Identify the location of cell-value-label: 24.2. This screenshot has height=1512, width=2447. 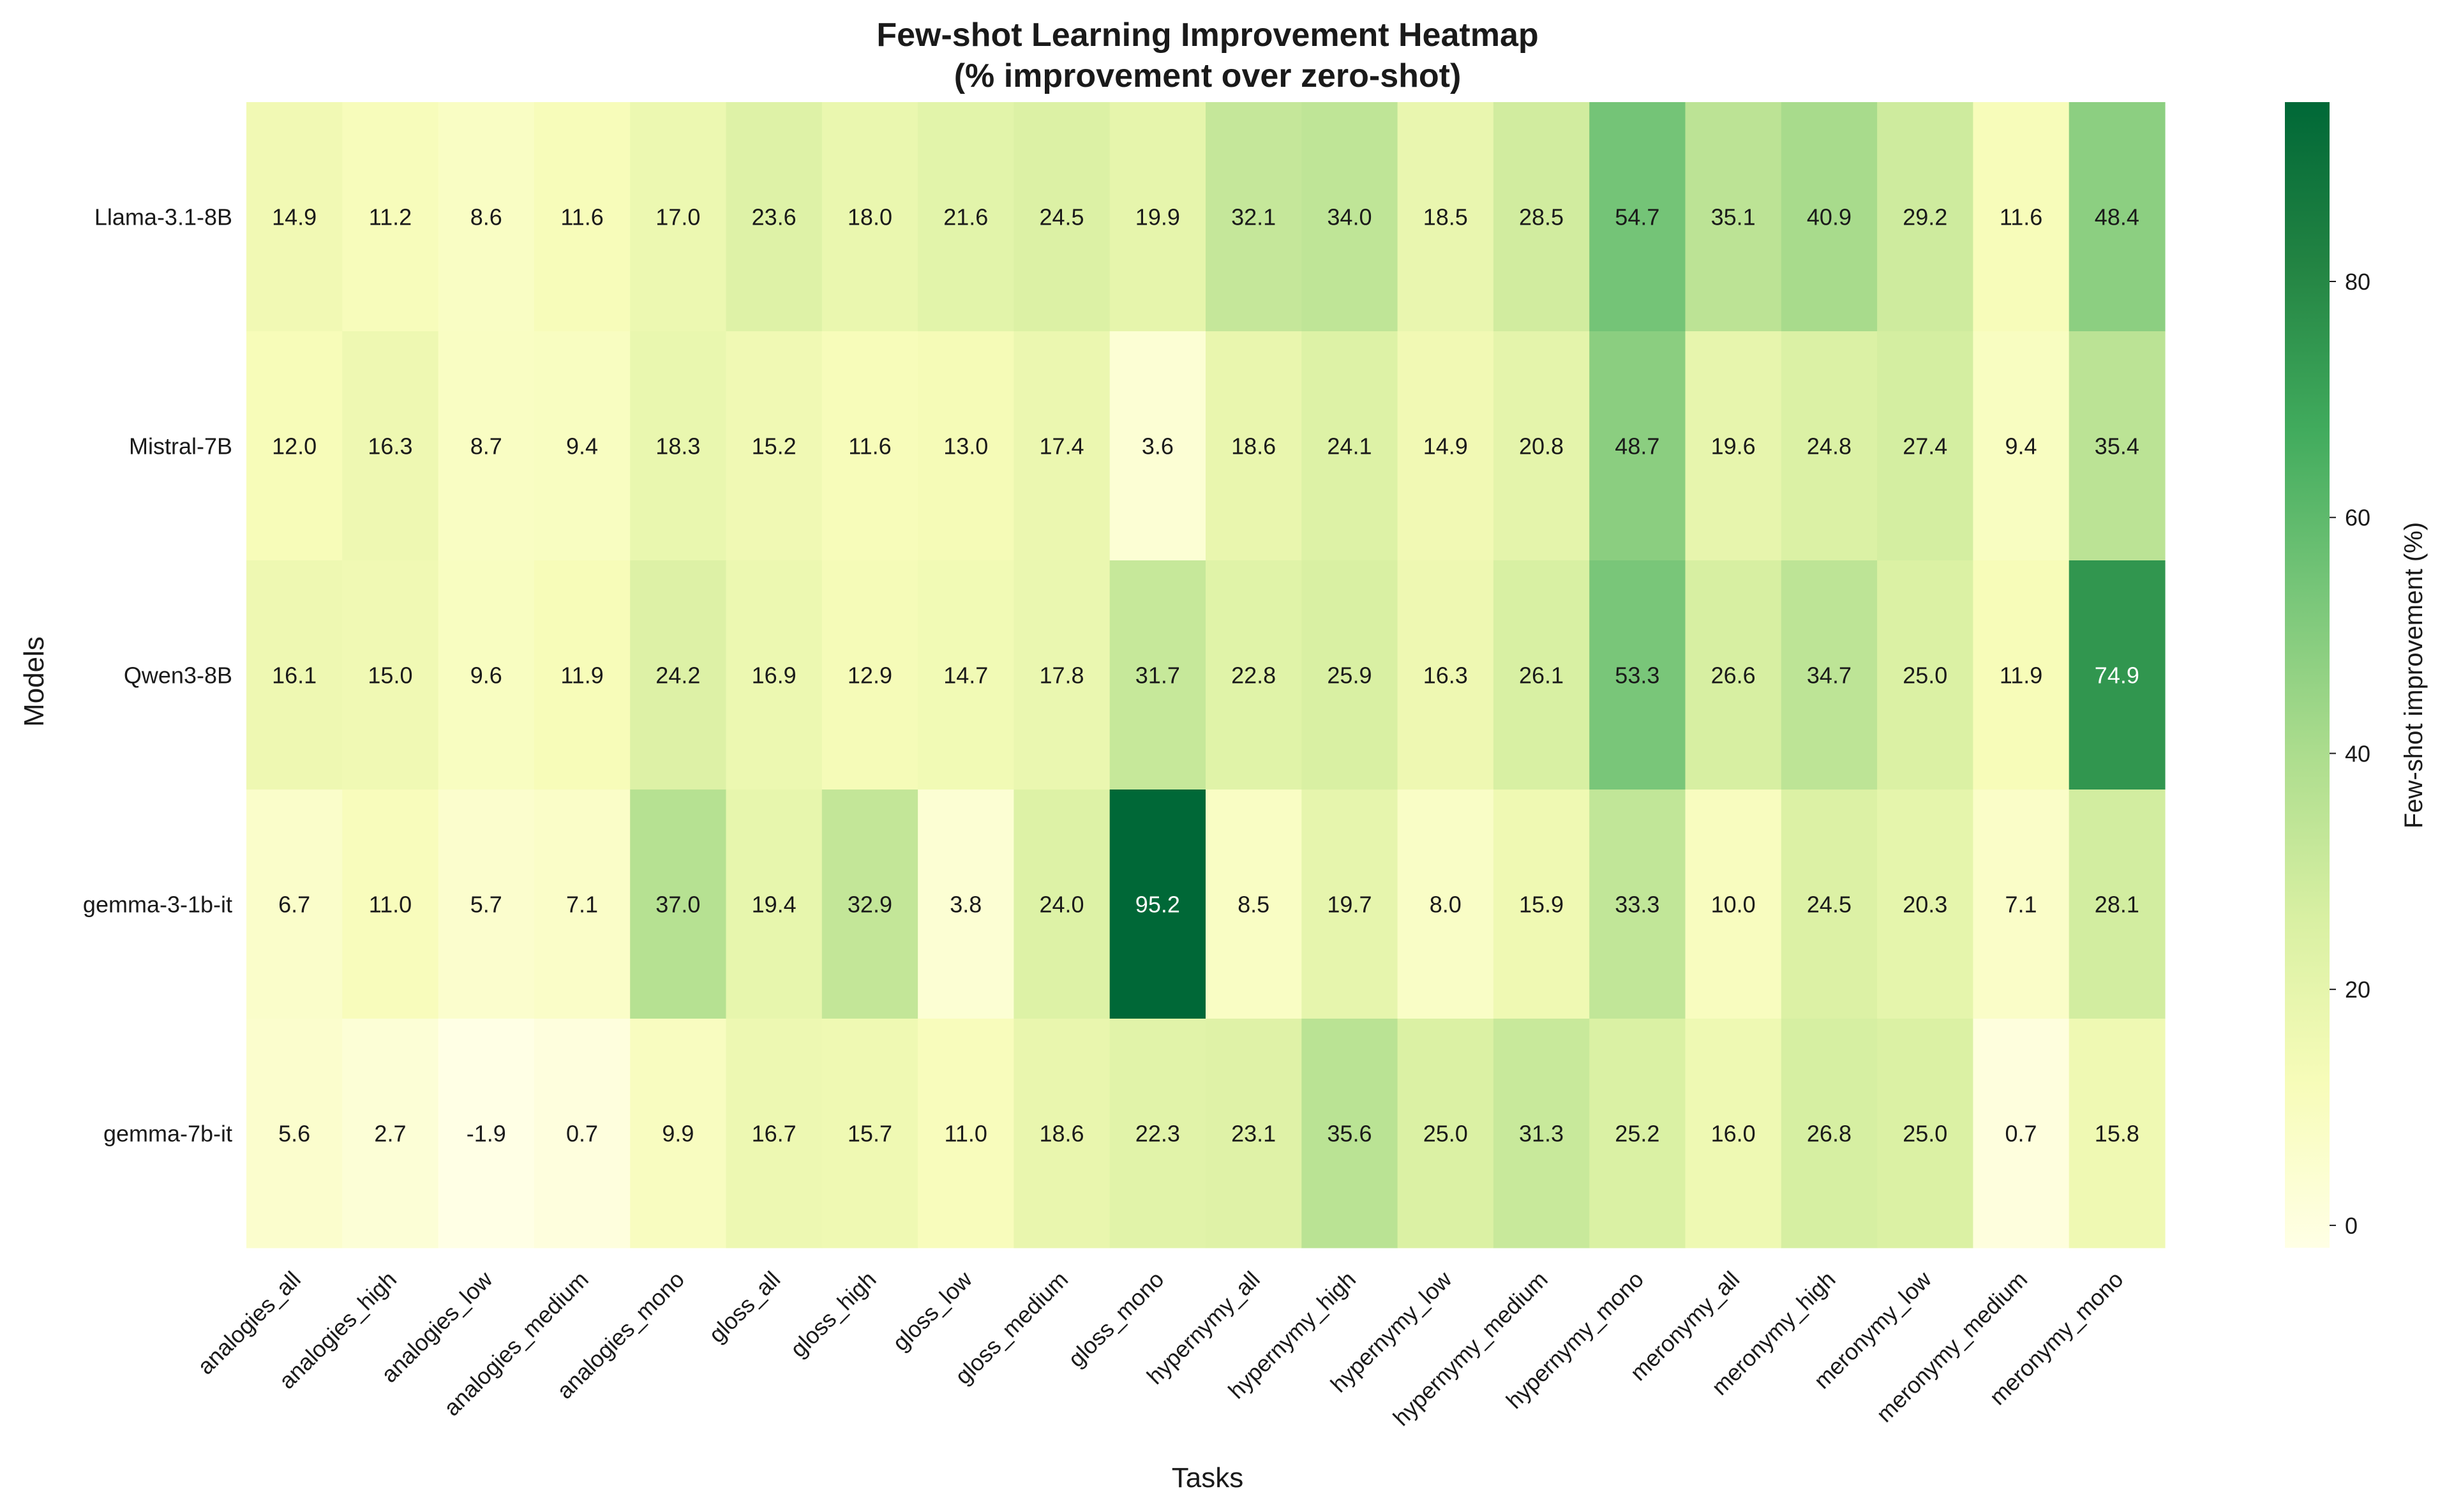
(678, 676).